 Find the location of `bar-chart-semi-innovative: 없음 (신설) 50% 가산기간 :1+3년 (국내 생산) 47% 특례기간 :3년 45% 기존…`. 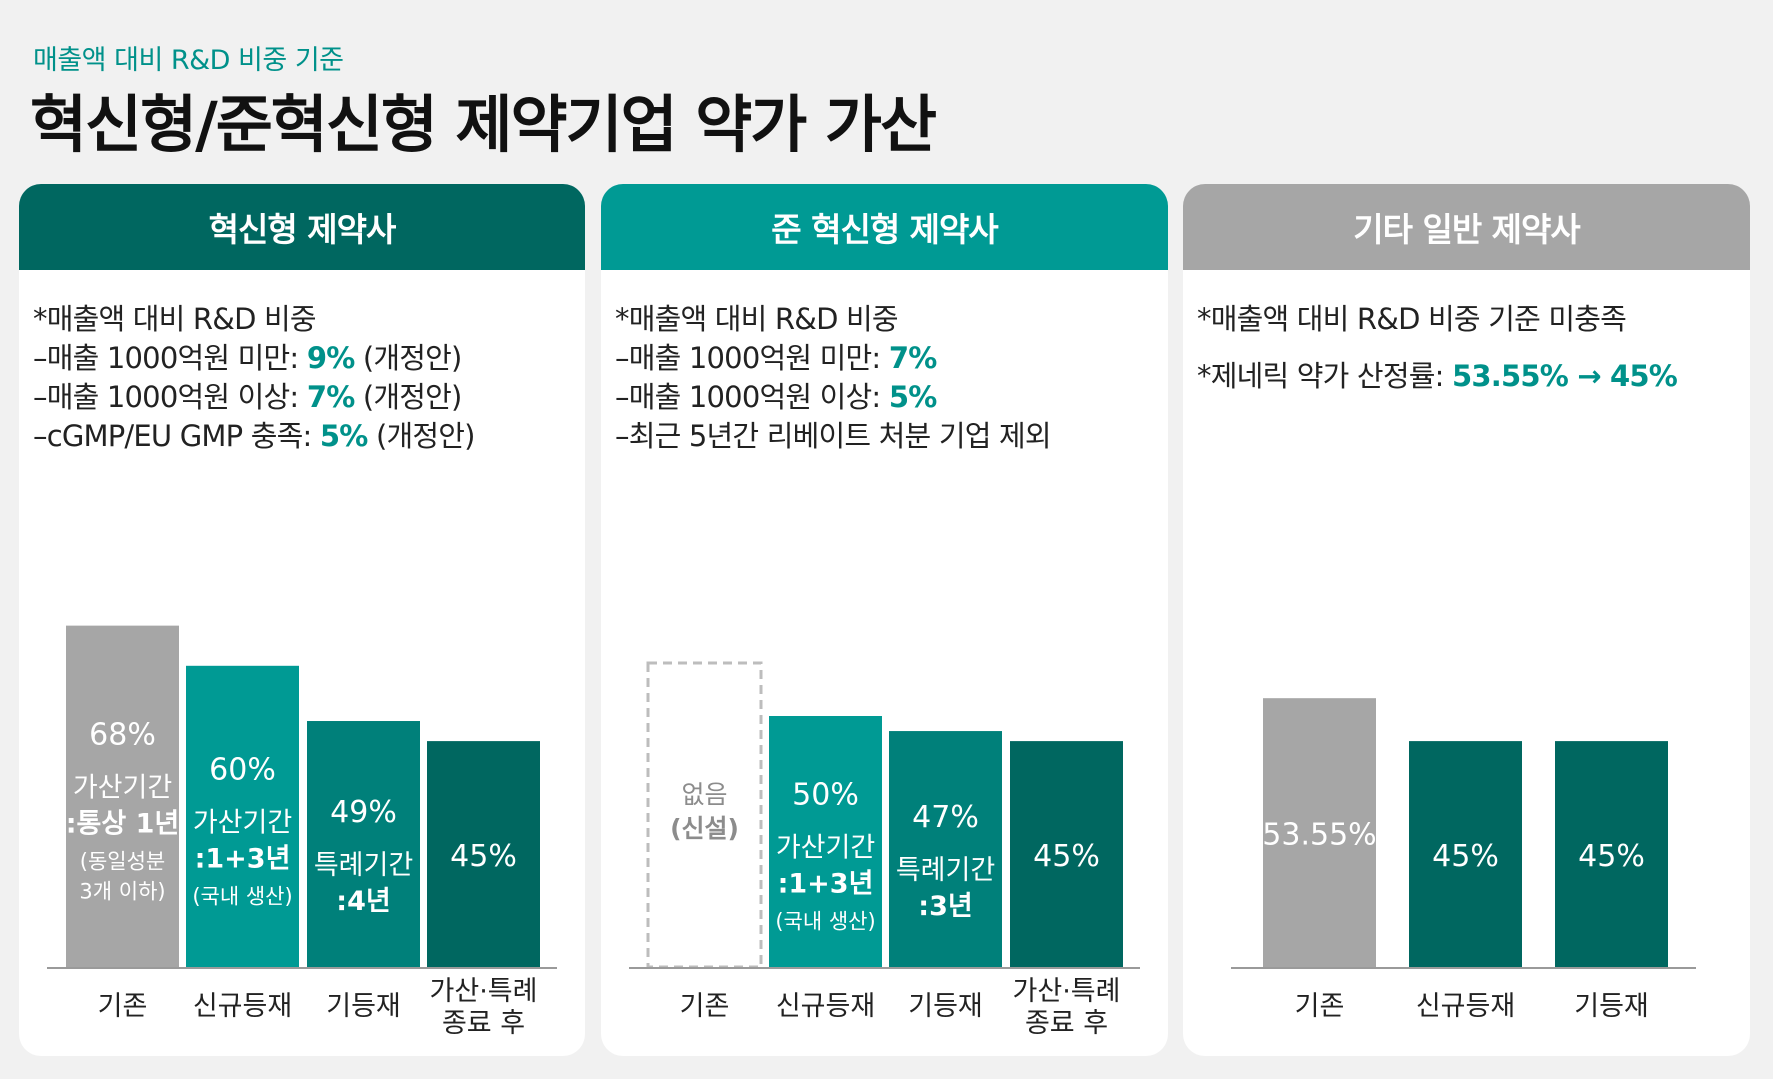

bar-chart-semi-innovative: 없음 (신설) 50% 가산기간 :1+3년 (국내 생산) 47% 특례기간 :3년 45% 기존… is located at coordinates (884, 850).